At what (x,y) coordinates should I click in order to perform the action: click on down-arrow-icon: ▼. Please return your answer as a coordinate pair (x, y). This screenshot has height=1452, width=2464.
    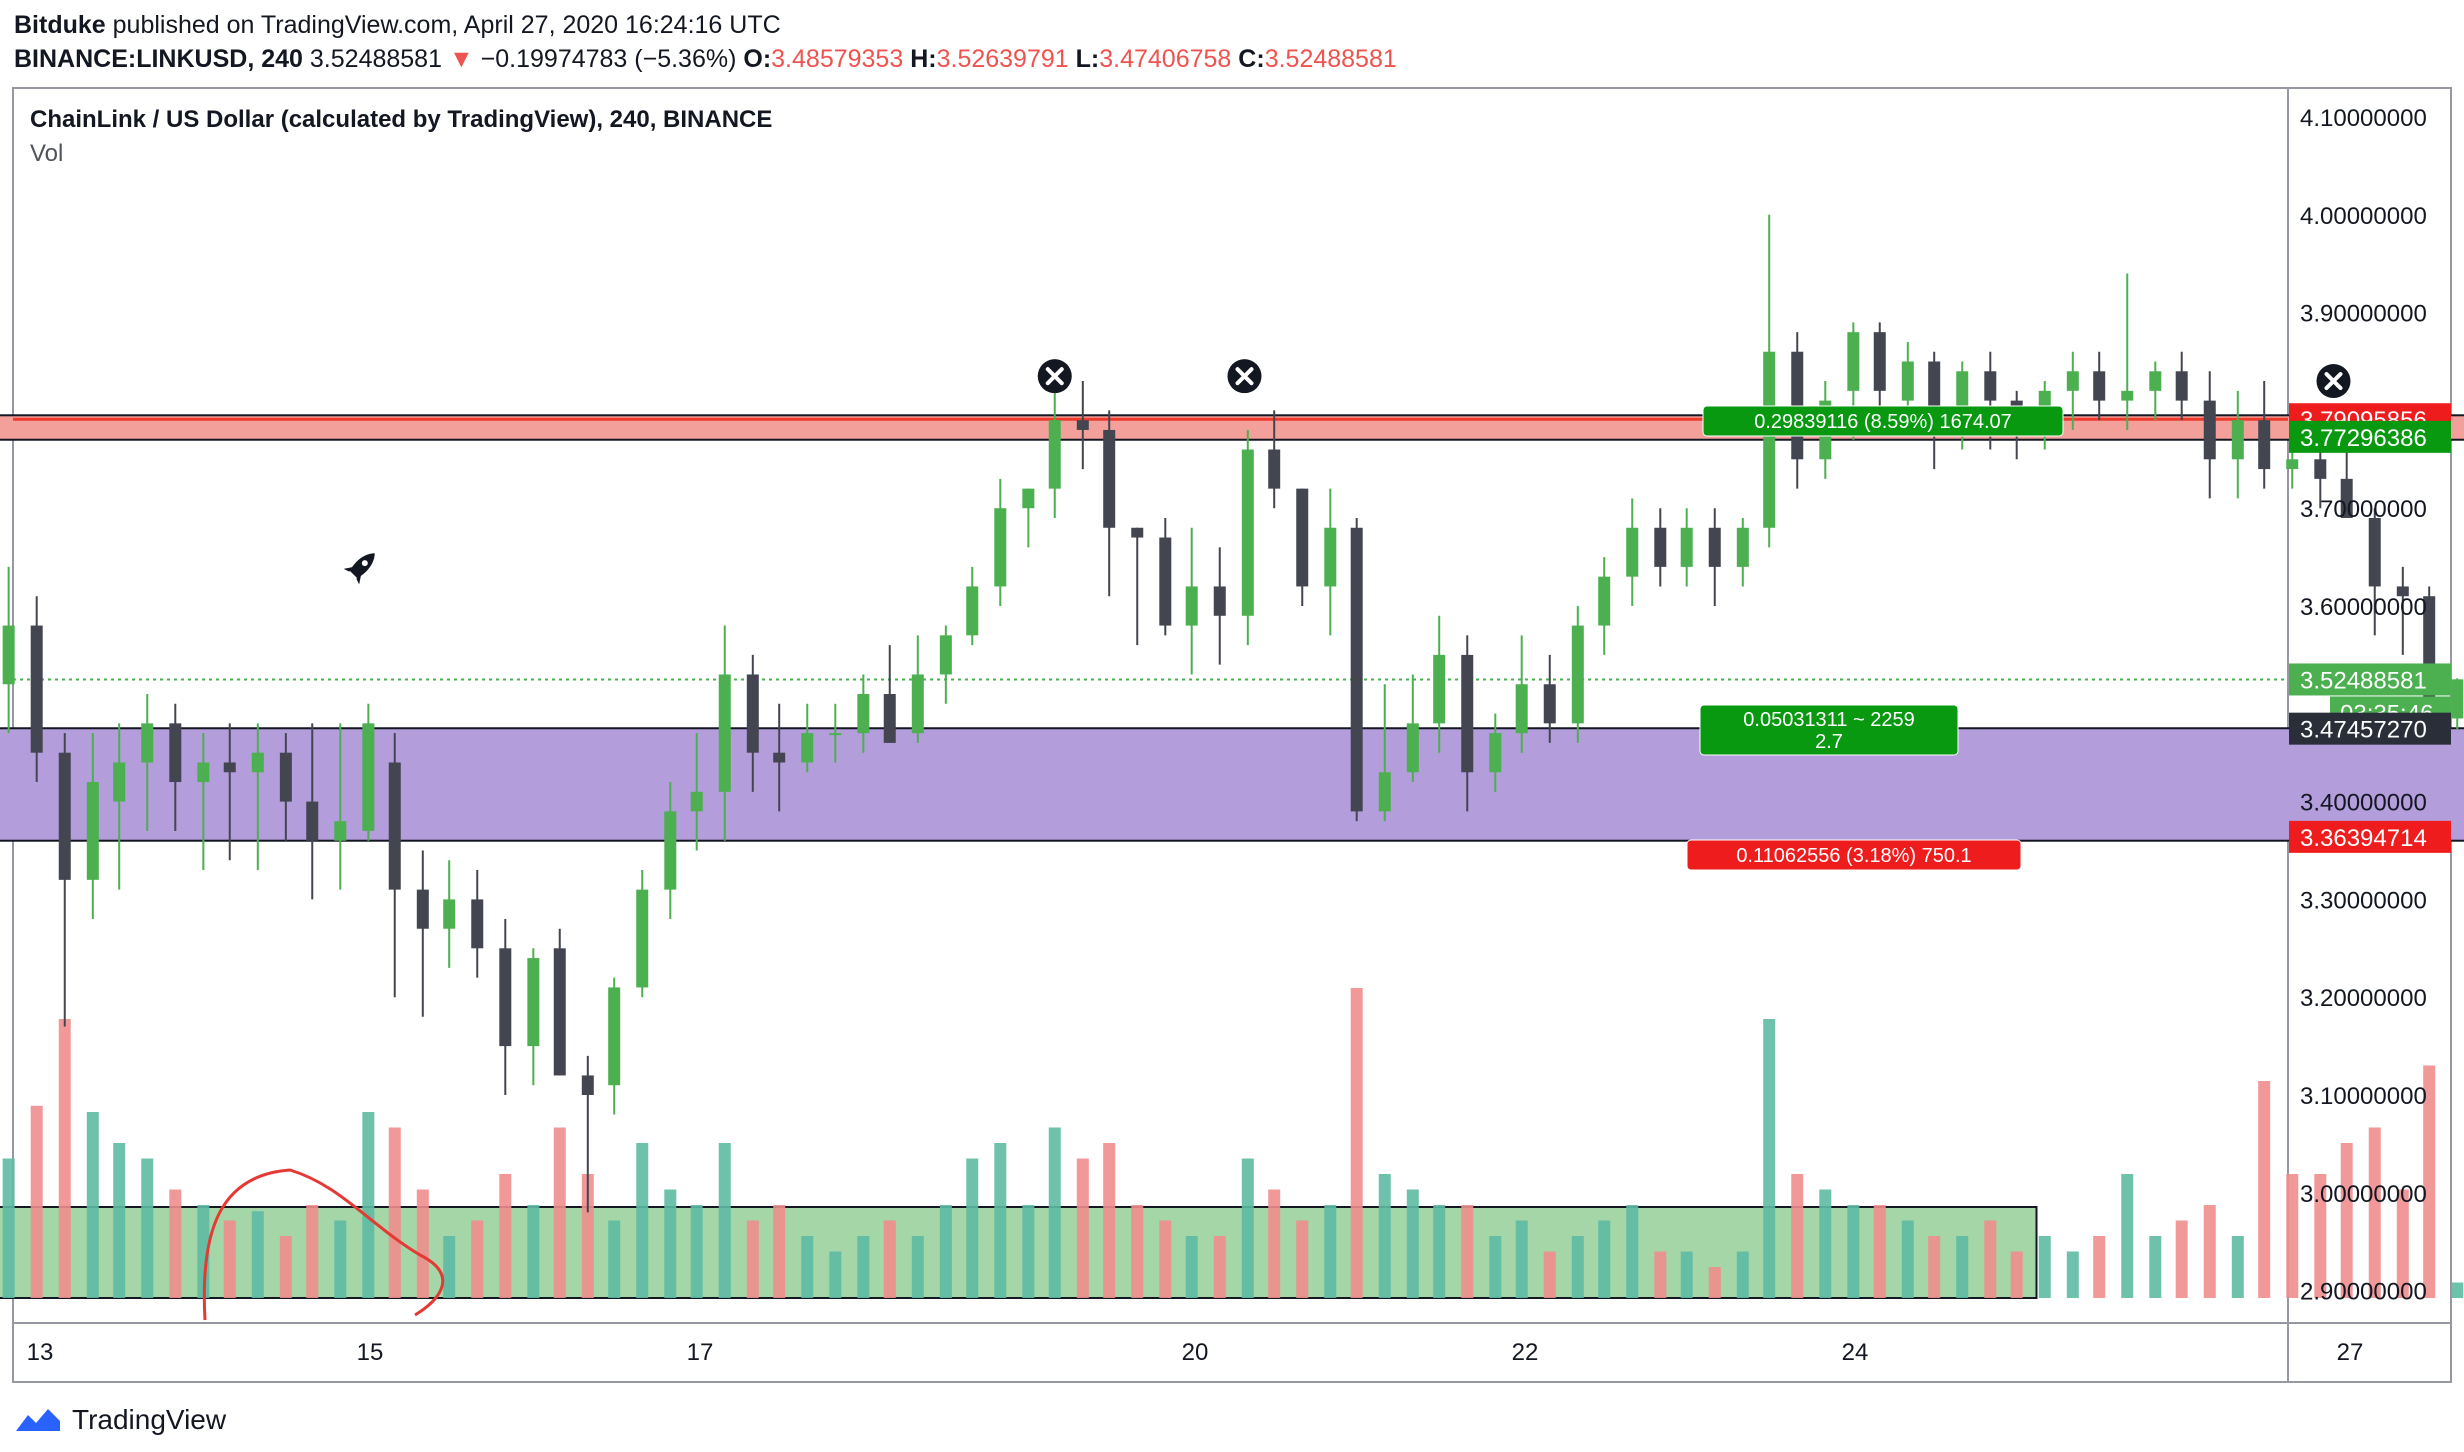
    Looking at the image, I should click on (461, 59).